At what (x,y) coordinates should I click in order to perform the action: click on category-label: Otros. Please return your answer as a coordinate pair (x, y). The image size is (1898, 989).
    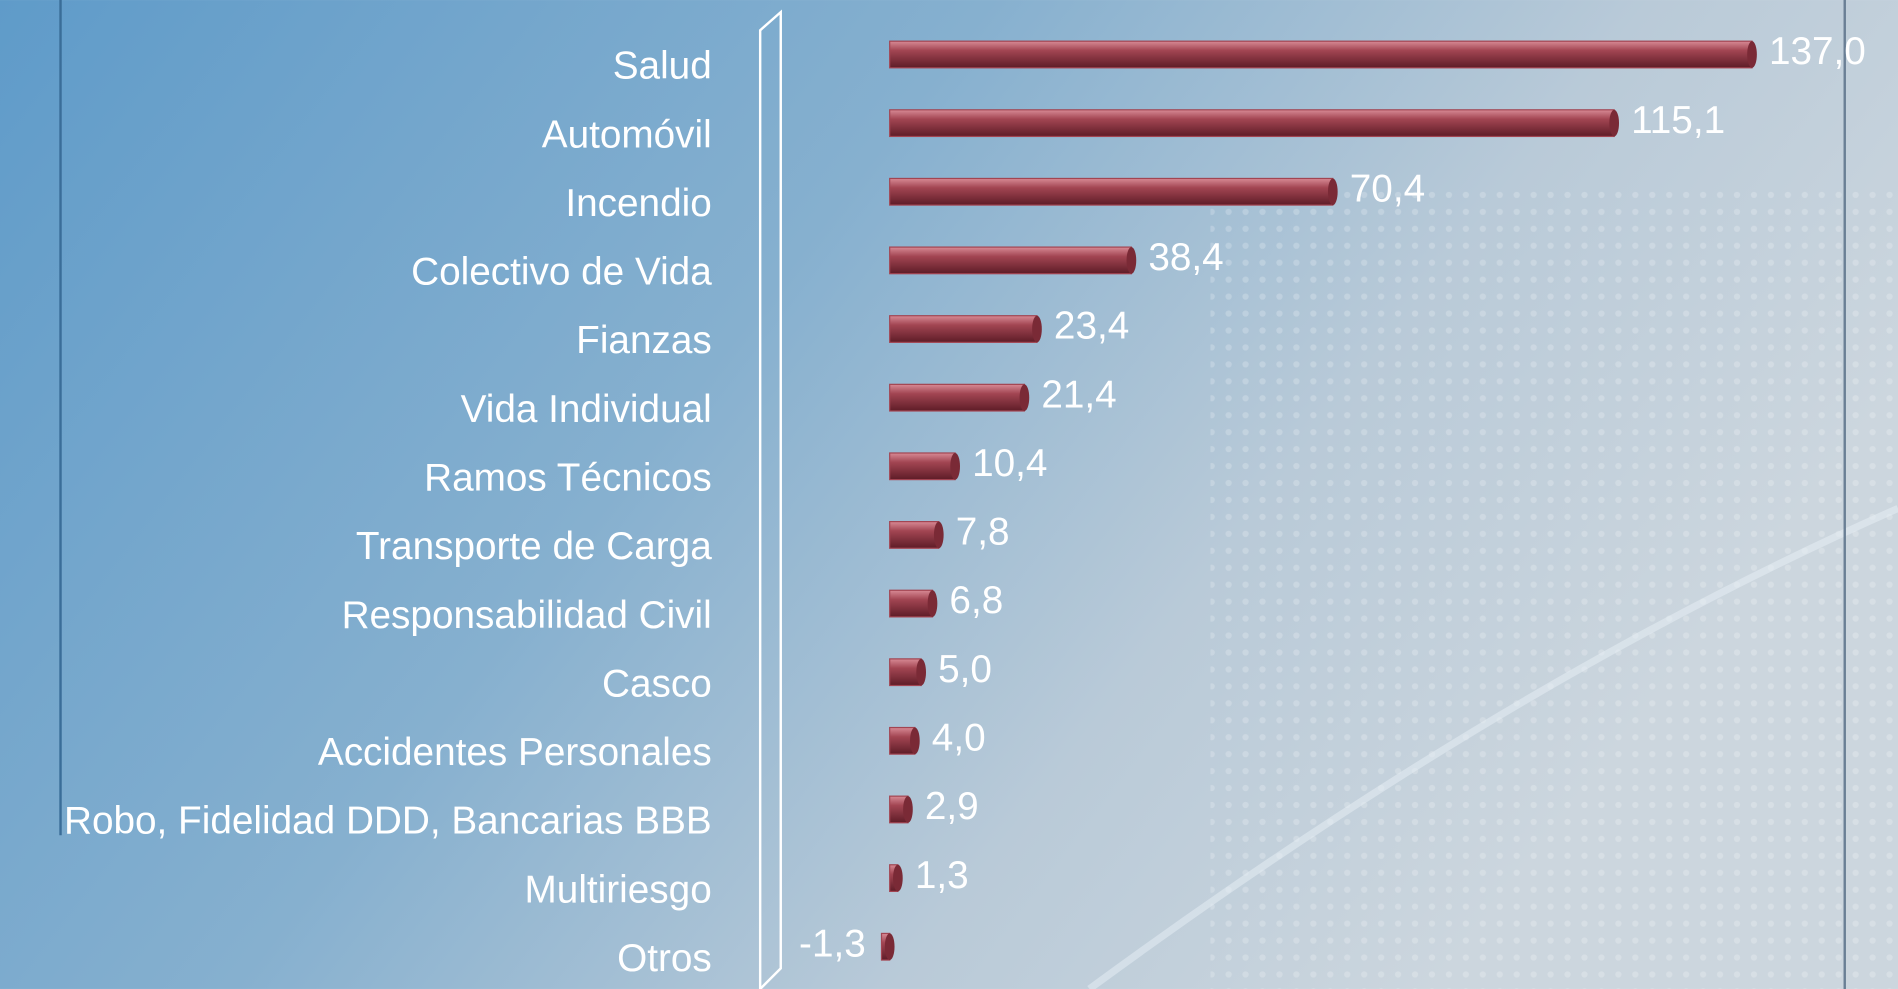
    Looking at the image, I should click on (664, 958).